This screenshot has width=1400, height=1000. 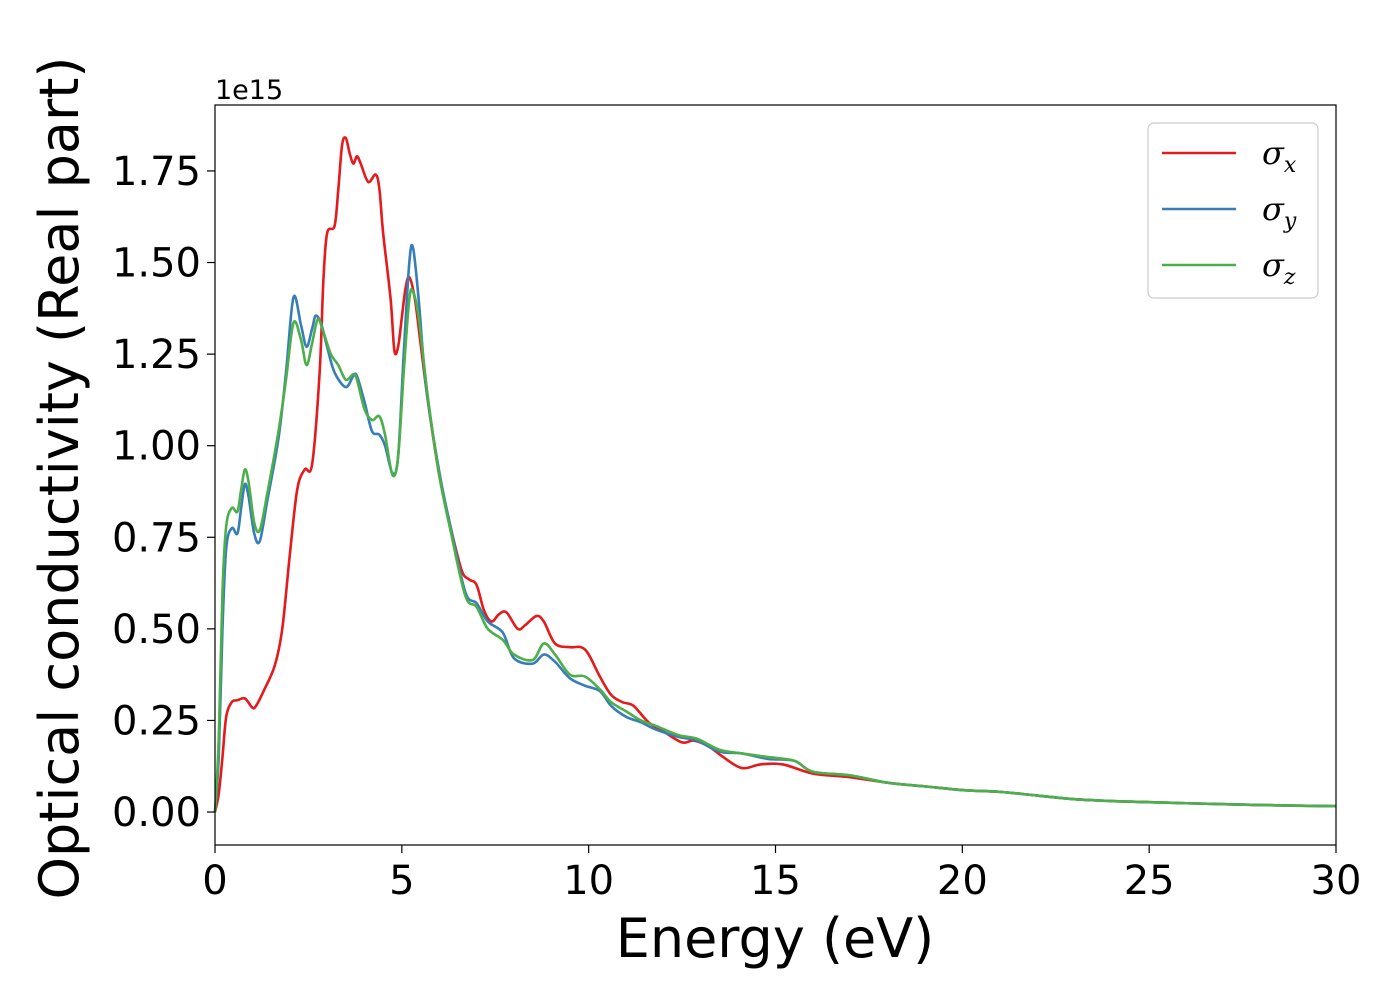 What do you see at coordinates (156, 355) in the screenshot?
I see `y-tick-label: 1.25` at bounding box center [156, 355].